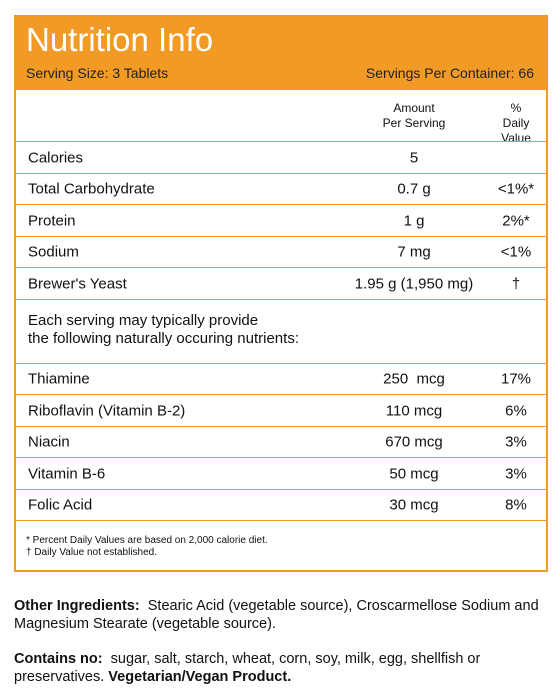 This screenshot has width=559, height=700. I want to click on cell: Folic Acid, so click(60, 505).